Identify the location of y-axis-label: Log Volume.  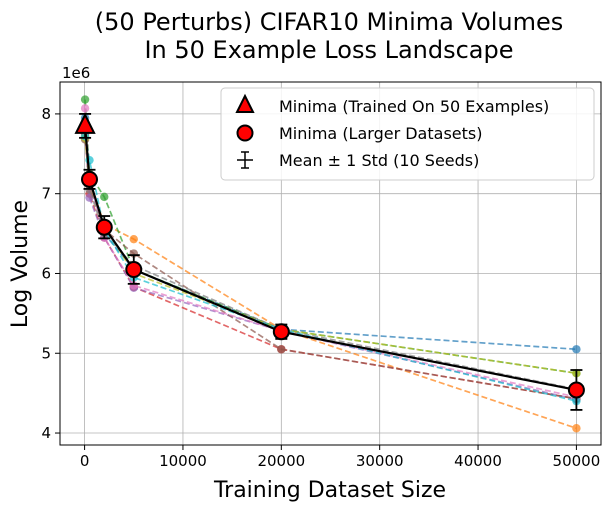
(20, 264).